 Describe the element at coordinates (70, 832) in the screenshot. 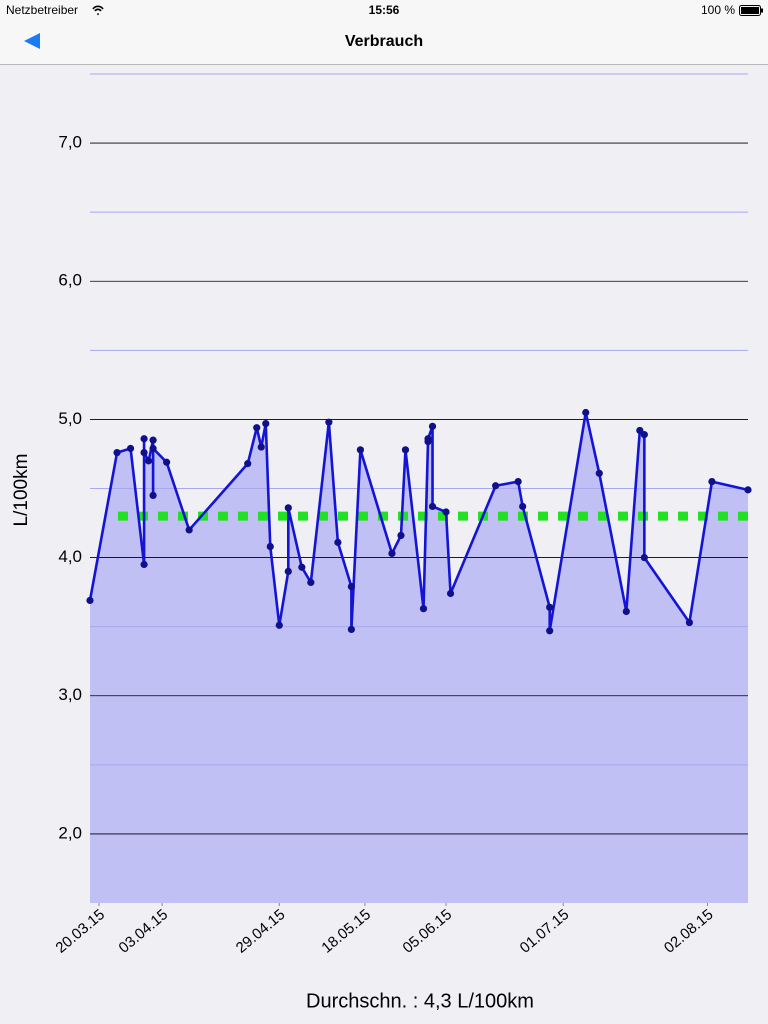

I see `y-tick-label: 2,0` at that location.